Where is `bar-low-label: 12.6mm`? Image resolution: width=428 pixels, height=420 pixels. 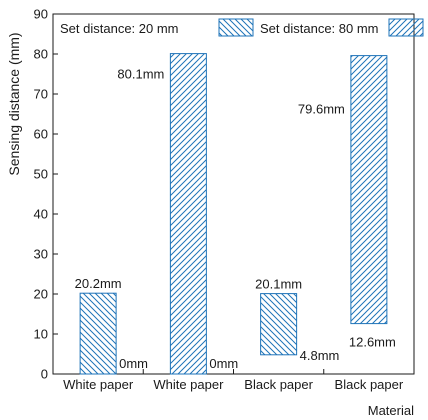
bar-low-label: 12.6mm is located at coordinates (372, 342).